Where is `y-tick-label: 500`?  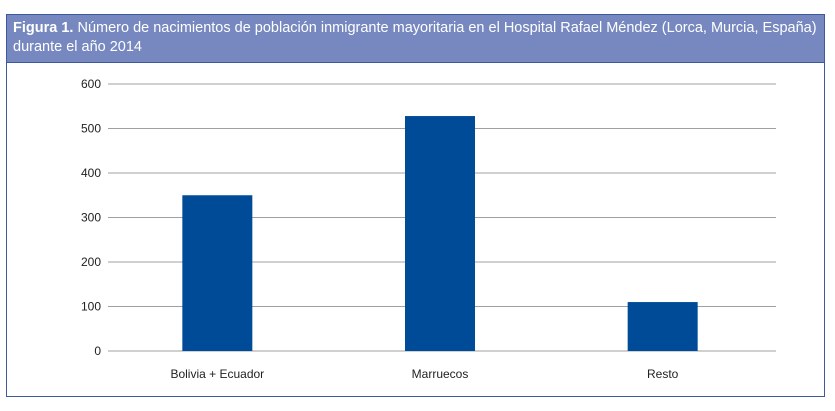 y-tick-label: 500 is located at coordinates (91, 129).